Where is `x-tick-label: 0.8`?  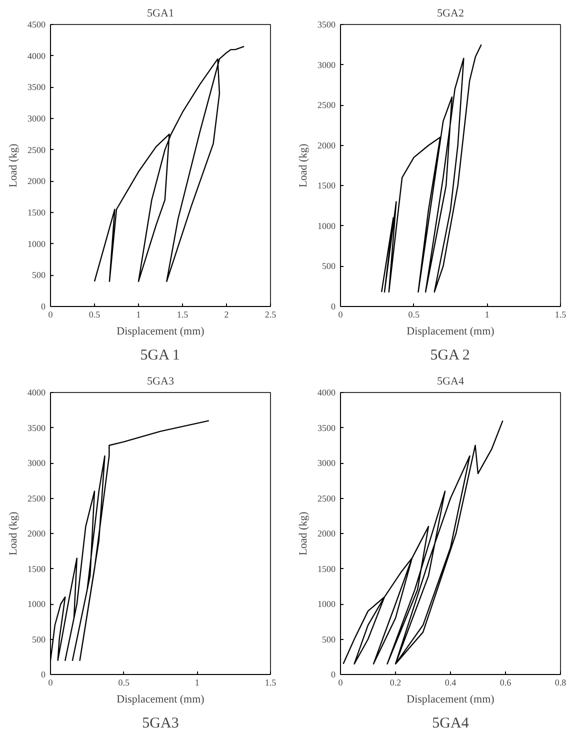
x-tick-label: 0.8 is located at coordinates (560, 683).